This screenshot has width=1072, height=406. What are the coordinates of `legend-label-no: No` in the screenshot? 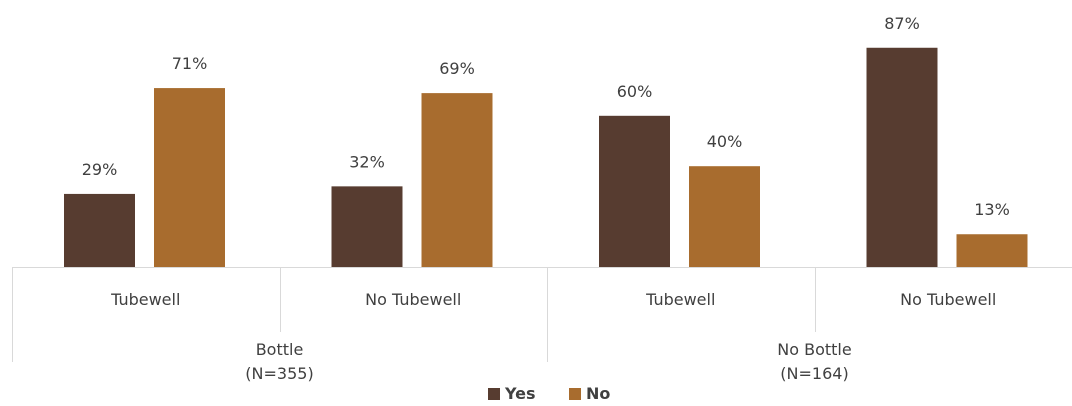 It's located at (598, 393).